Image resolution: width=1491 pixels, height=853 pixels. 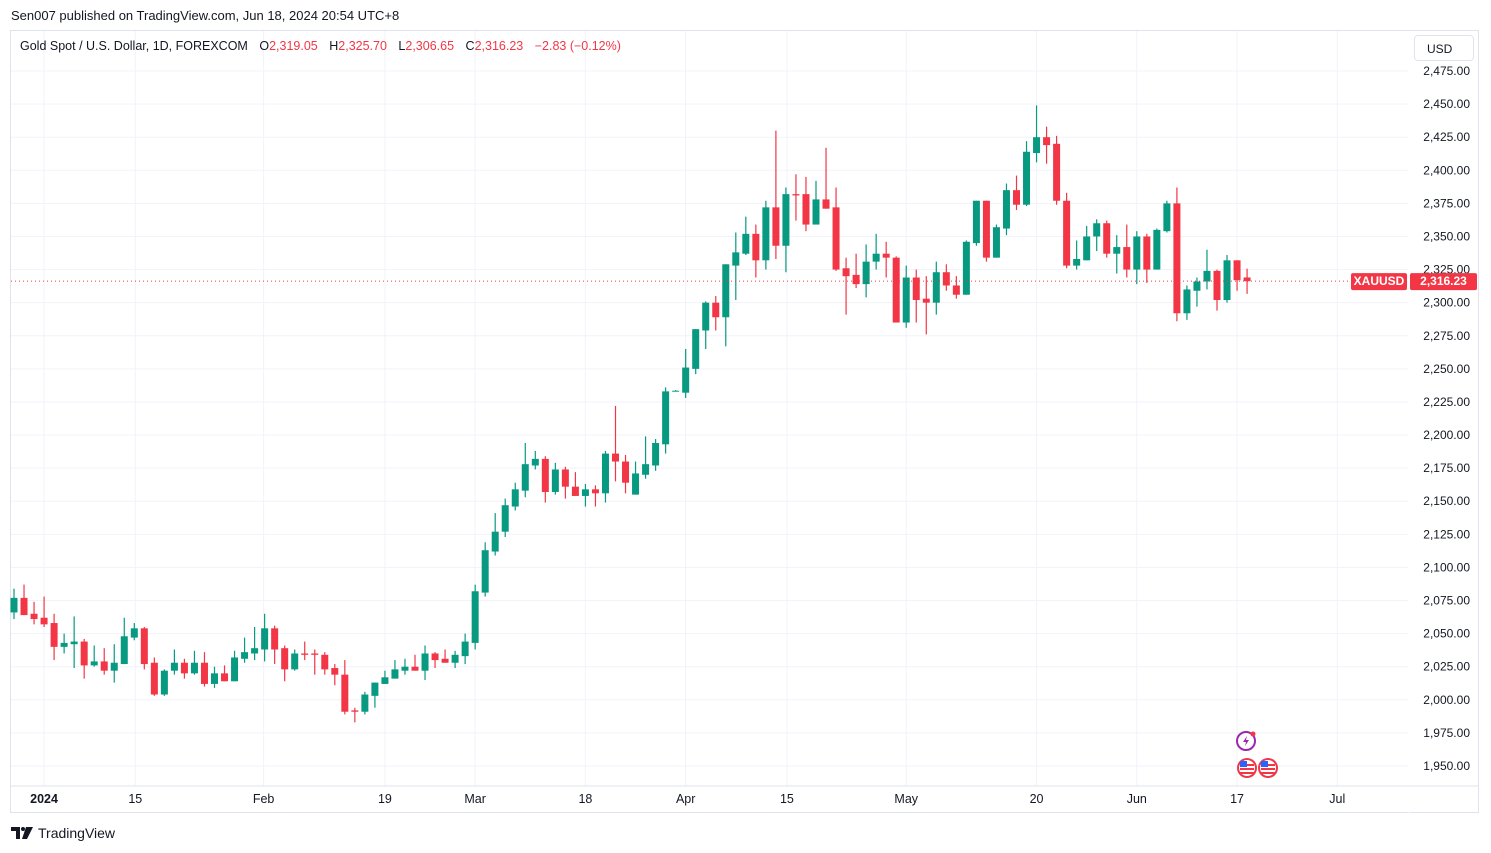 I want to click on high-value: 2,325.70, so click(x=362, y=46).